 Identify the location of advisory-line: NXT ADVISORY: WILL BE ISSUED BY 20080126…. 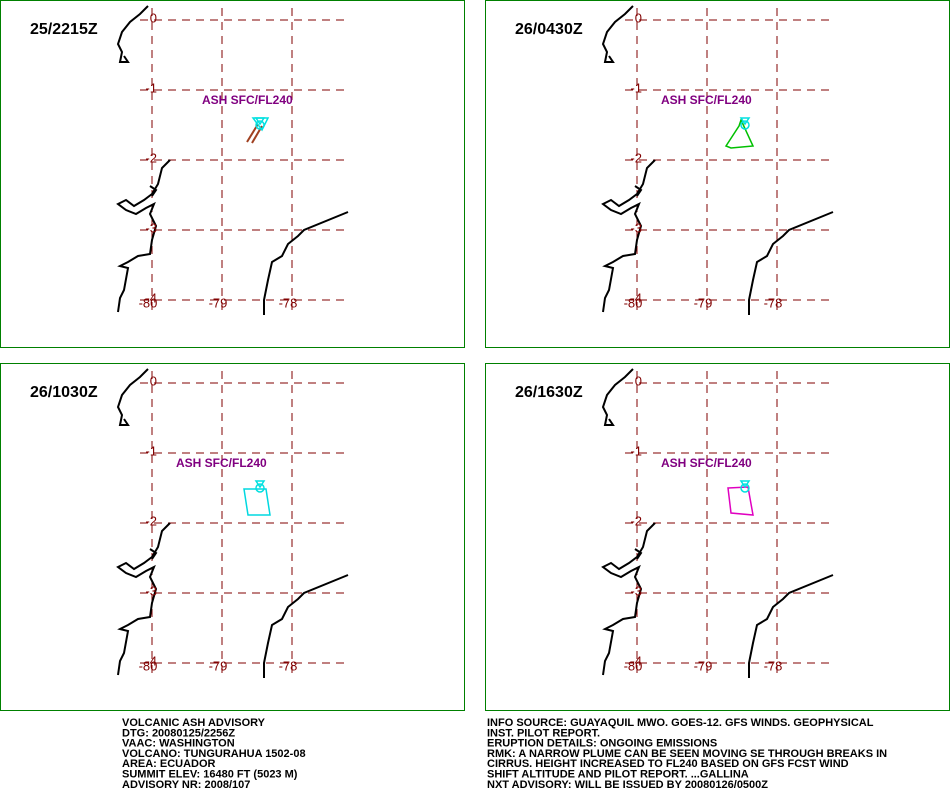
(627, 785).